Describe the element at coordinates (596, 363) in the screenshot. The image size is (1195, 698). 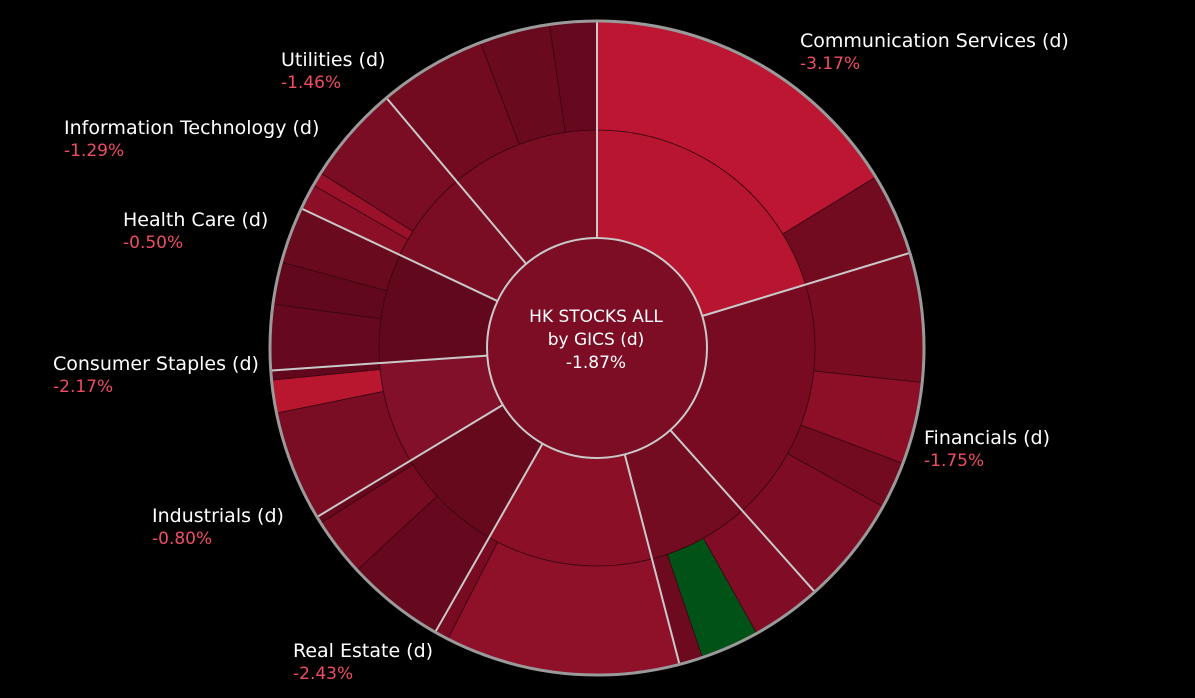
I see `center-change: -1.87%` at that location.